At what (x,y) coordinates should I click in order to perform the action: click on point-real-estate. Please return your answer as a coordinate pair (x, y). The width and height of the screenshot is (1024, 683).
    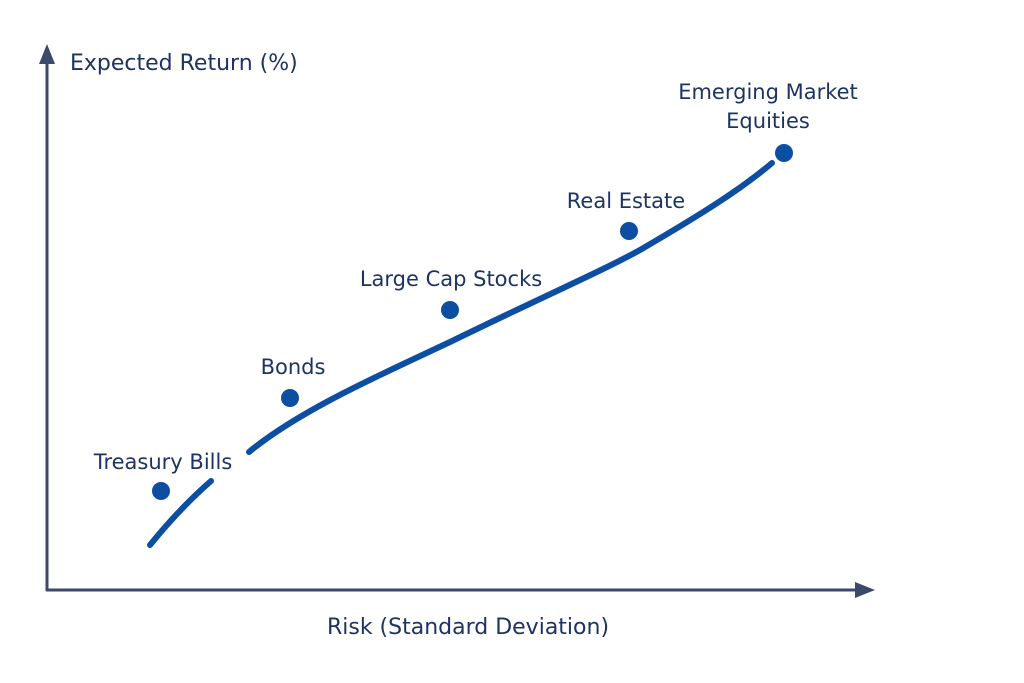
    Looking at the image, I should click on (629, 231).